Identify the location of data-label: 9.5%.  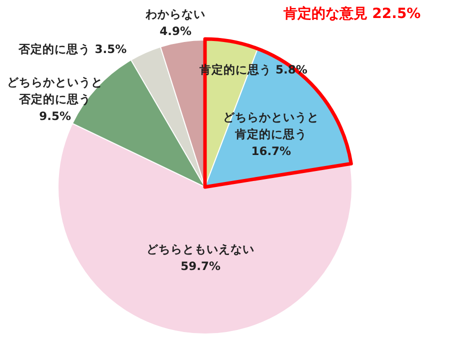
(55, 115).